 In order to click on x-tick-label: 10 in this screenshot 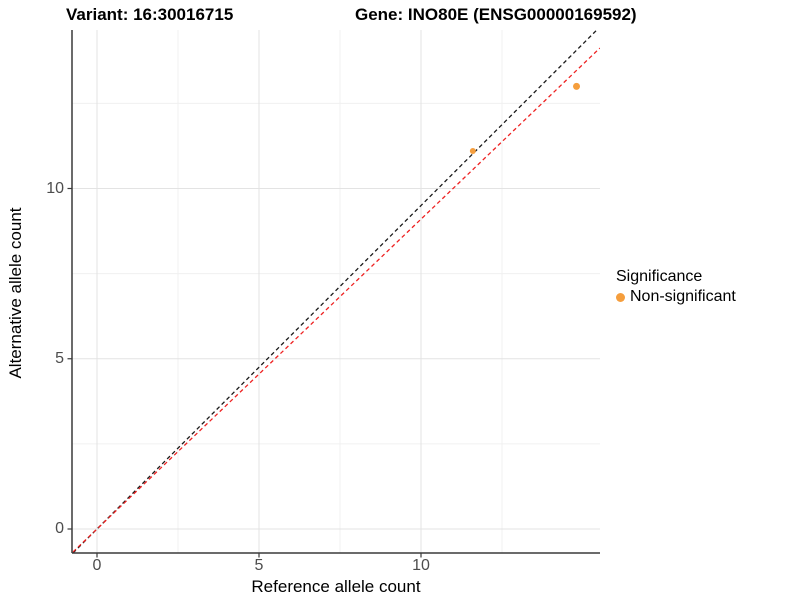, I will do `click(421, 565)`.